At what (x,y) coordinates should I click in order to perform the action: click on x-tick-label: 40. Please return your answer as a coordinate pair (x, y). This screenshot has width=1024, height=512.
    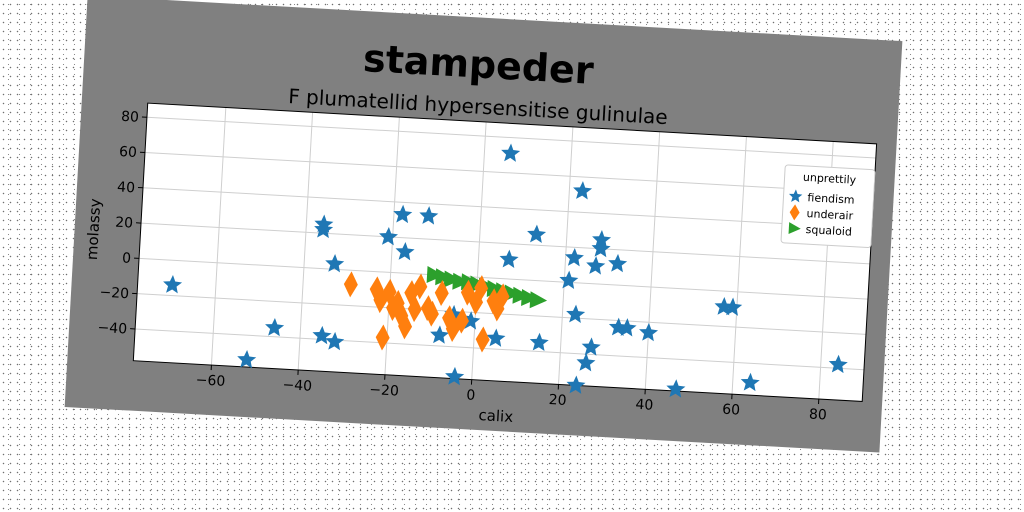
    Looking at the image, I should click on (644, 405).